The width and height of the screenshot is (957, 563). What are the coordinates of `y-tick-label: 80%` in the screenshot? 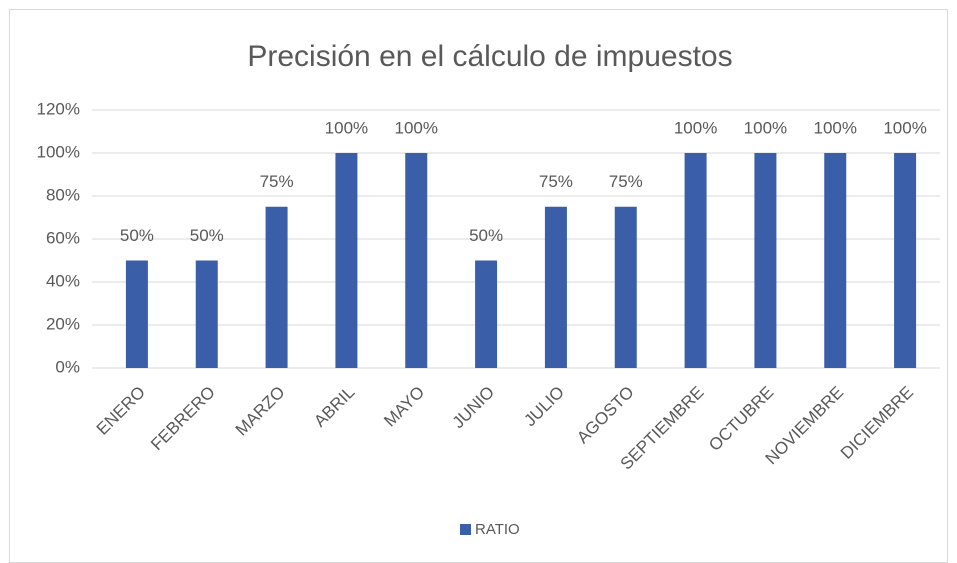 It's located at (63, 194).